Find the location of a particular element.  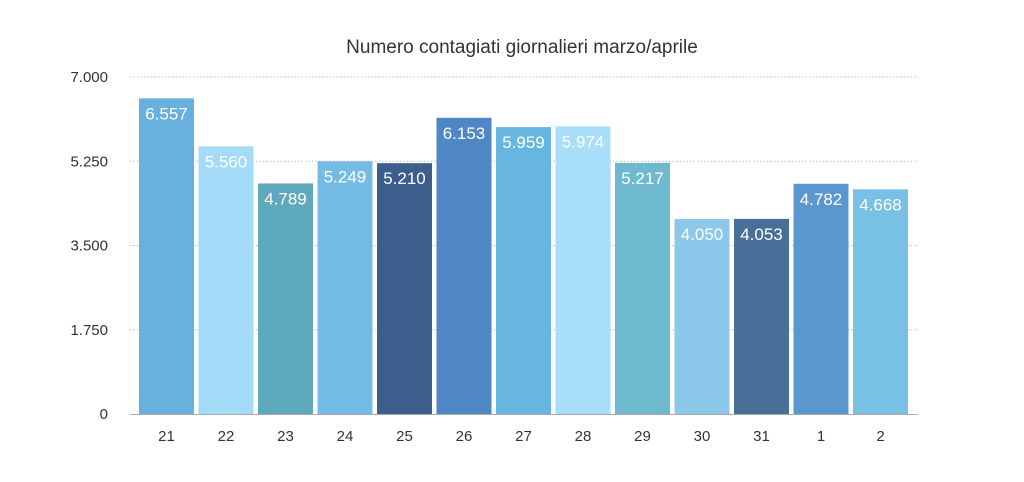

x-axis-ticks: 21 22 23 24 25 26 27 28 29 30 31 1 2 is located at coordinates (521, 436).